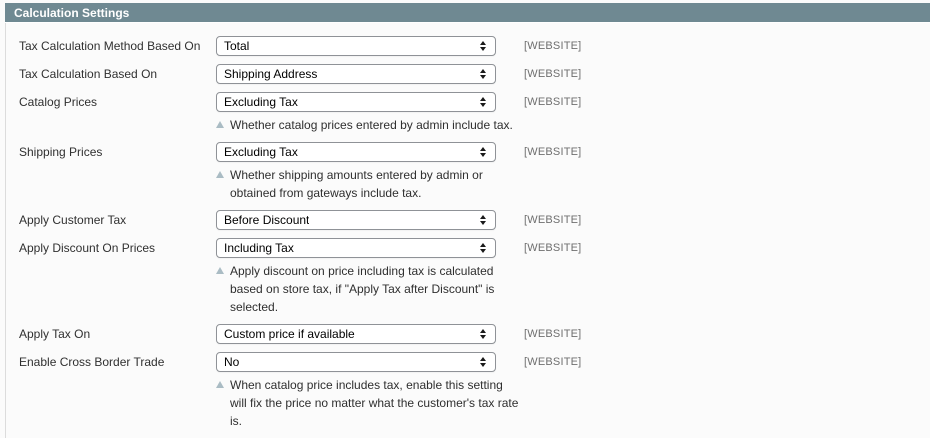 The image size is (930, 438). I want to click on section-title: Calculation Settings, so click(72, 13).